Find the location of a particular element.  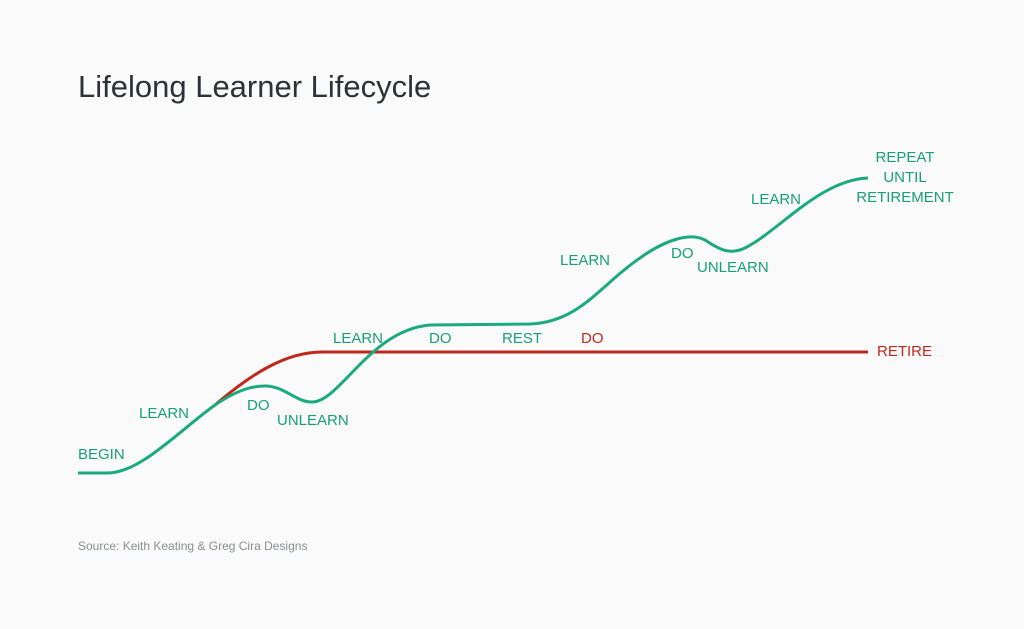

repeat-label: UNTIL is located at coordinates (904, 177).